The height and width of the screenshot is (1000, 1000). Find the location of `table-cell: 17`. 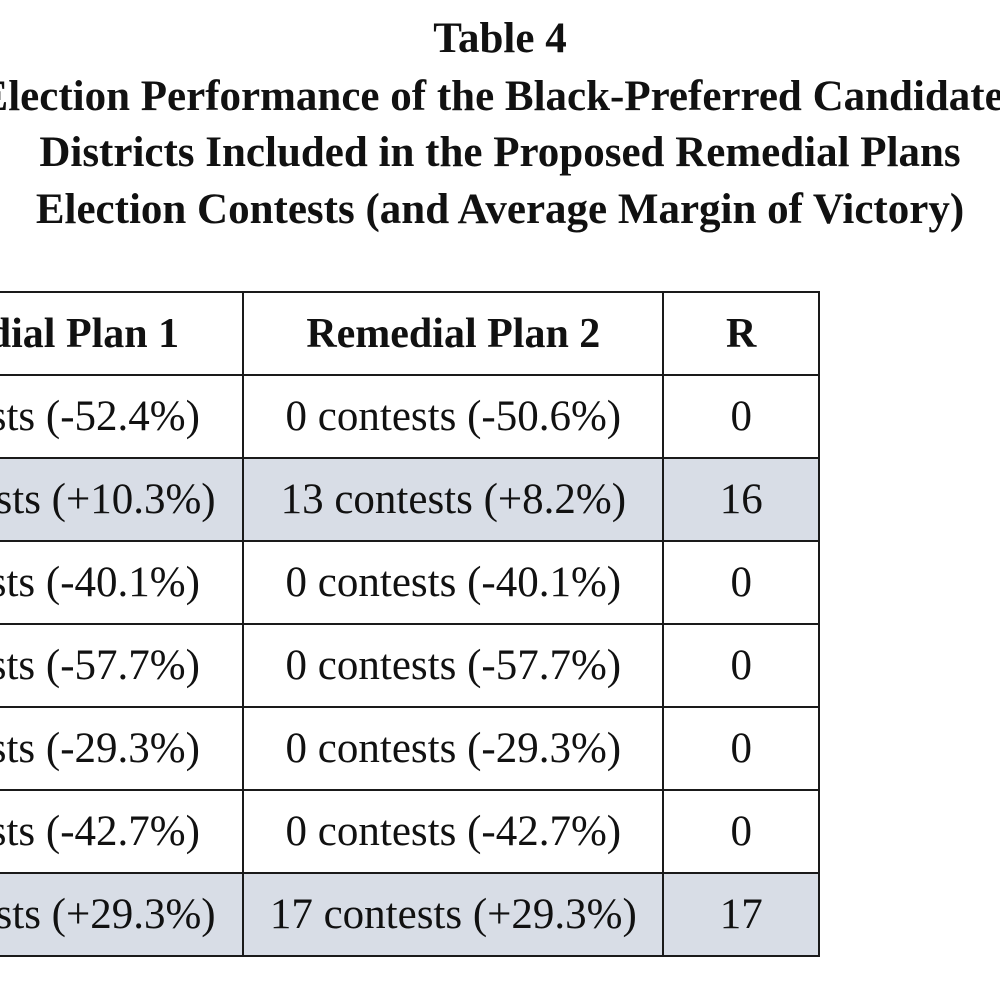

table-cell: 17 is located at coordinates (741, 914).